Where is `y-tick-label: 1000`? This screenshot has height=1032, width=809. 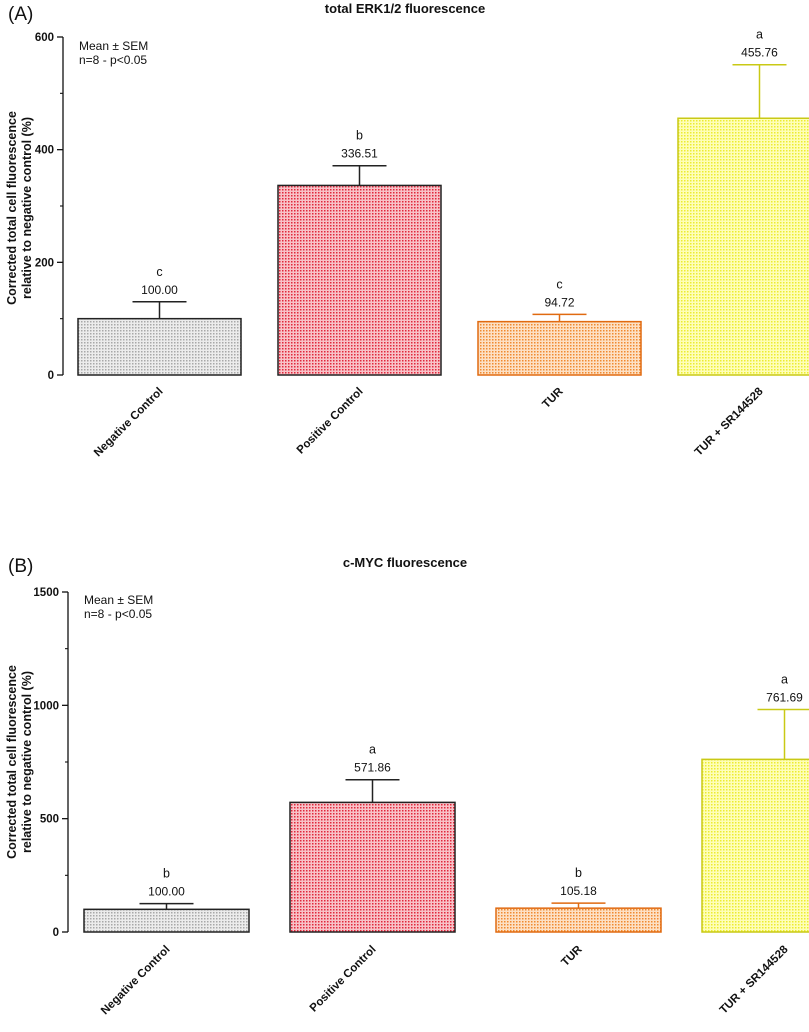
y-tick-label: 1000 is located at coordinates (46, 706).